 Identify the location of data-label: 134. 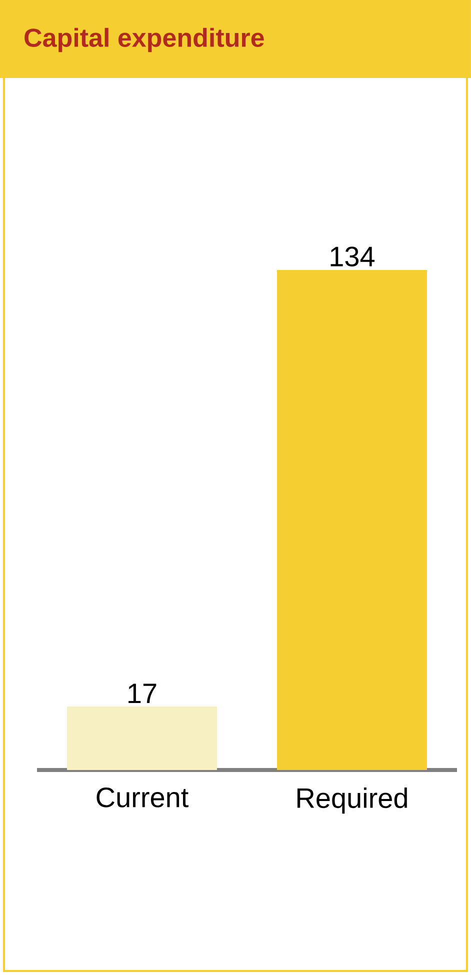
(352, 256).